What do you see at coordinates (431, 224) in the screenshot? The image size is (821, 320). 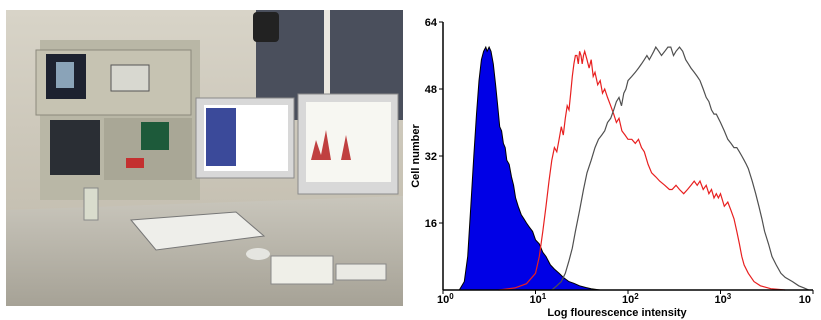 I see `y-tick-label-0: 16` at bounding box center [431, 224].